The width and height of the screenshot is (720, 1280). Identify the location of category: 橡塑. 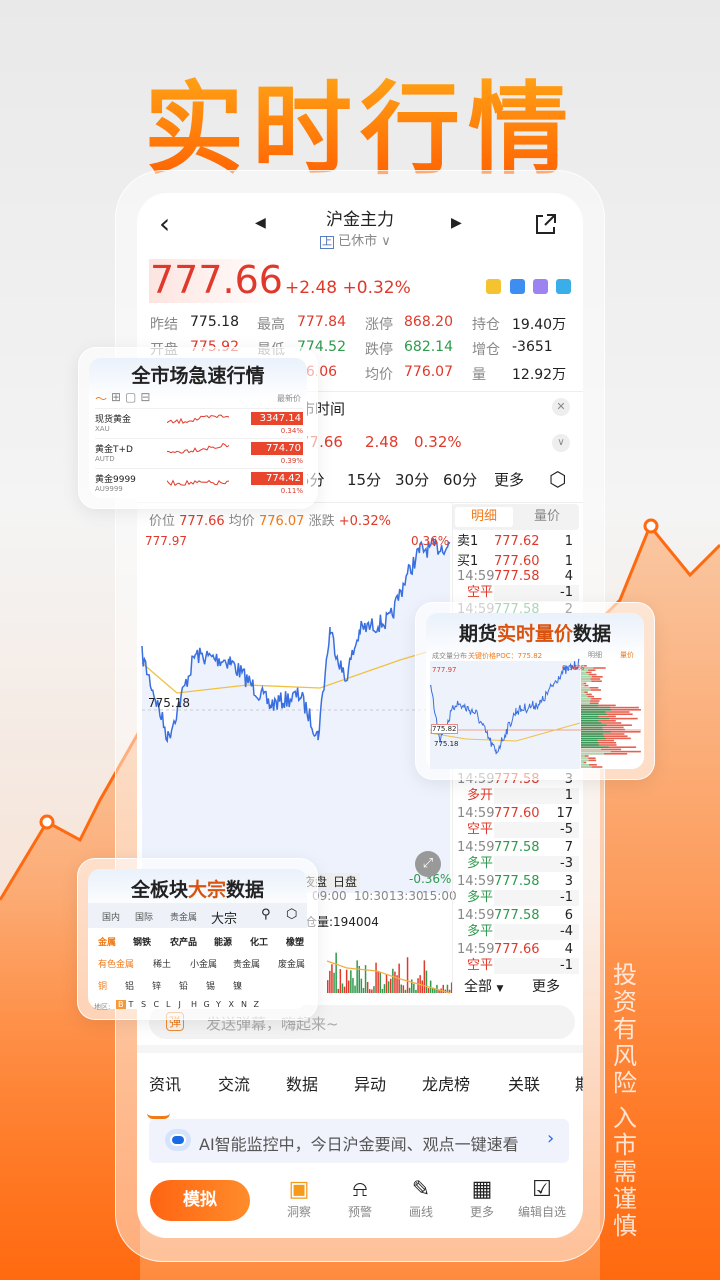
(295, 943).